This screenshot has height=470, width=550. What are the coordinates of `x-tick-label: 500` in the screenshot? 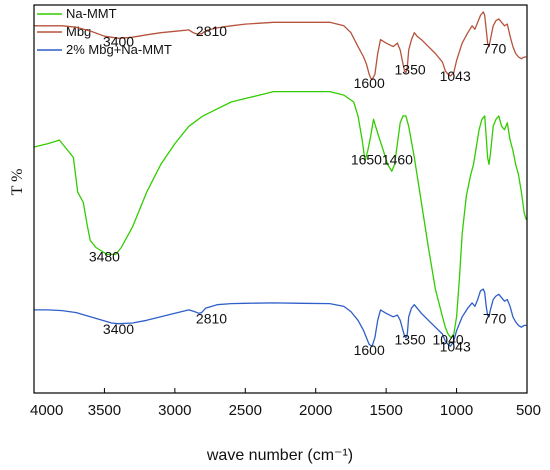 It's located at (528, 410).